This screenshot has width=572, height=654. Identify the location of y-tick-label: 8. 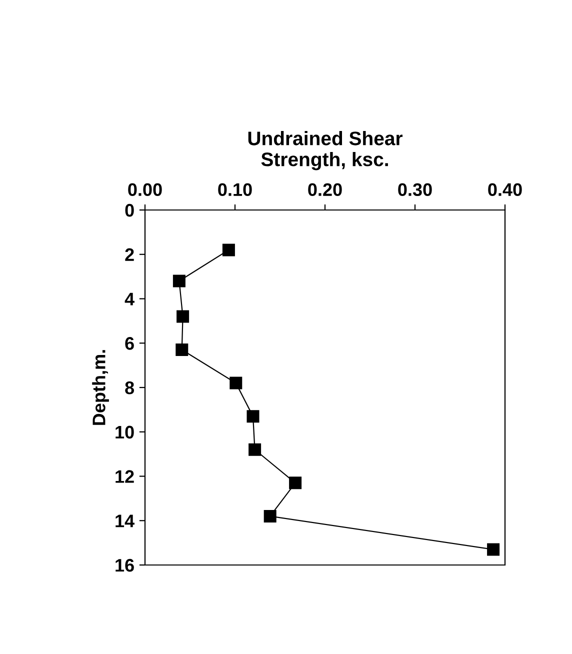
(129, 387).